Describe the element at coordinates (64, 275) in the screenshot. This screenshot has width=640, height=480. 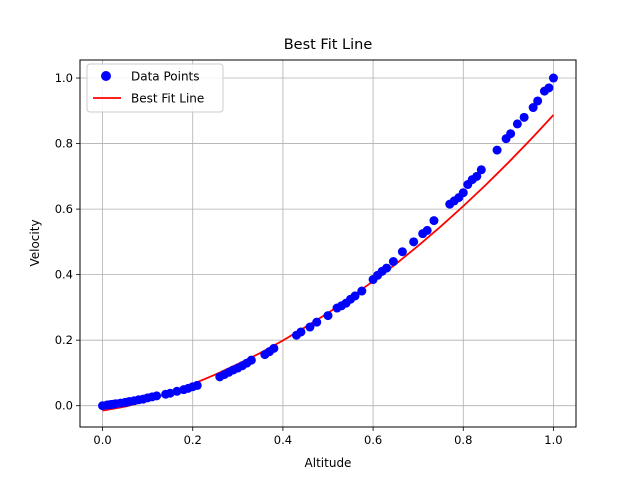
I see `y-tick-label: 0.4` at that location.